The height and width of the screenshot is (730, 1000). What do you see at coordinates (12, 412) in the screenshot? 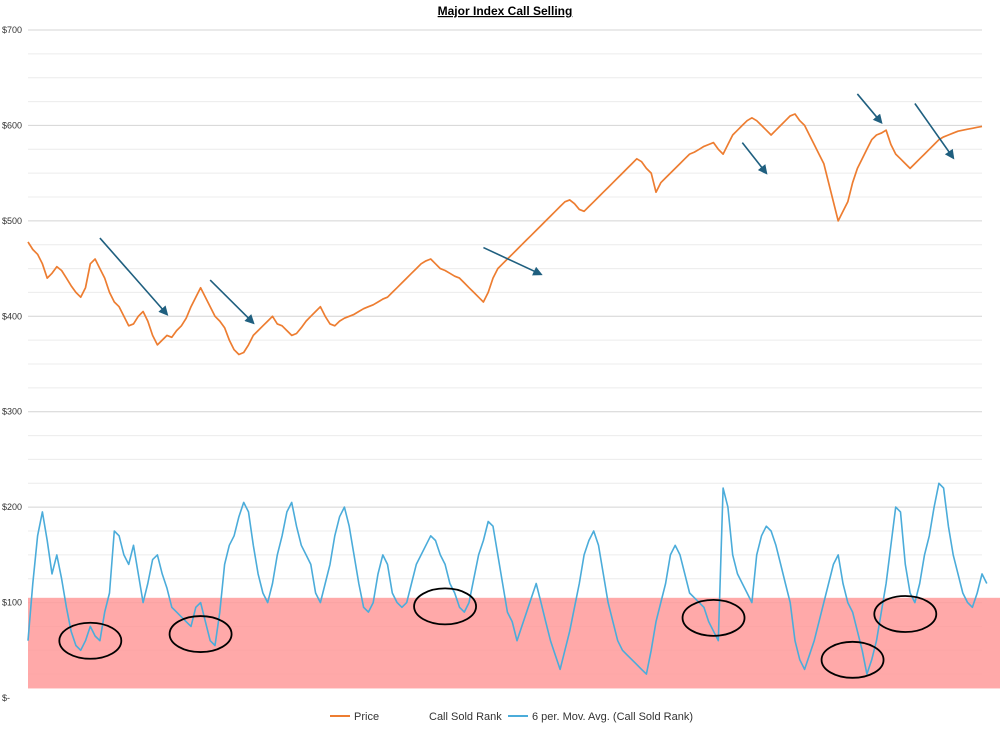
I see `y-tick-label: $300` at bounding box center [12, 412].